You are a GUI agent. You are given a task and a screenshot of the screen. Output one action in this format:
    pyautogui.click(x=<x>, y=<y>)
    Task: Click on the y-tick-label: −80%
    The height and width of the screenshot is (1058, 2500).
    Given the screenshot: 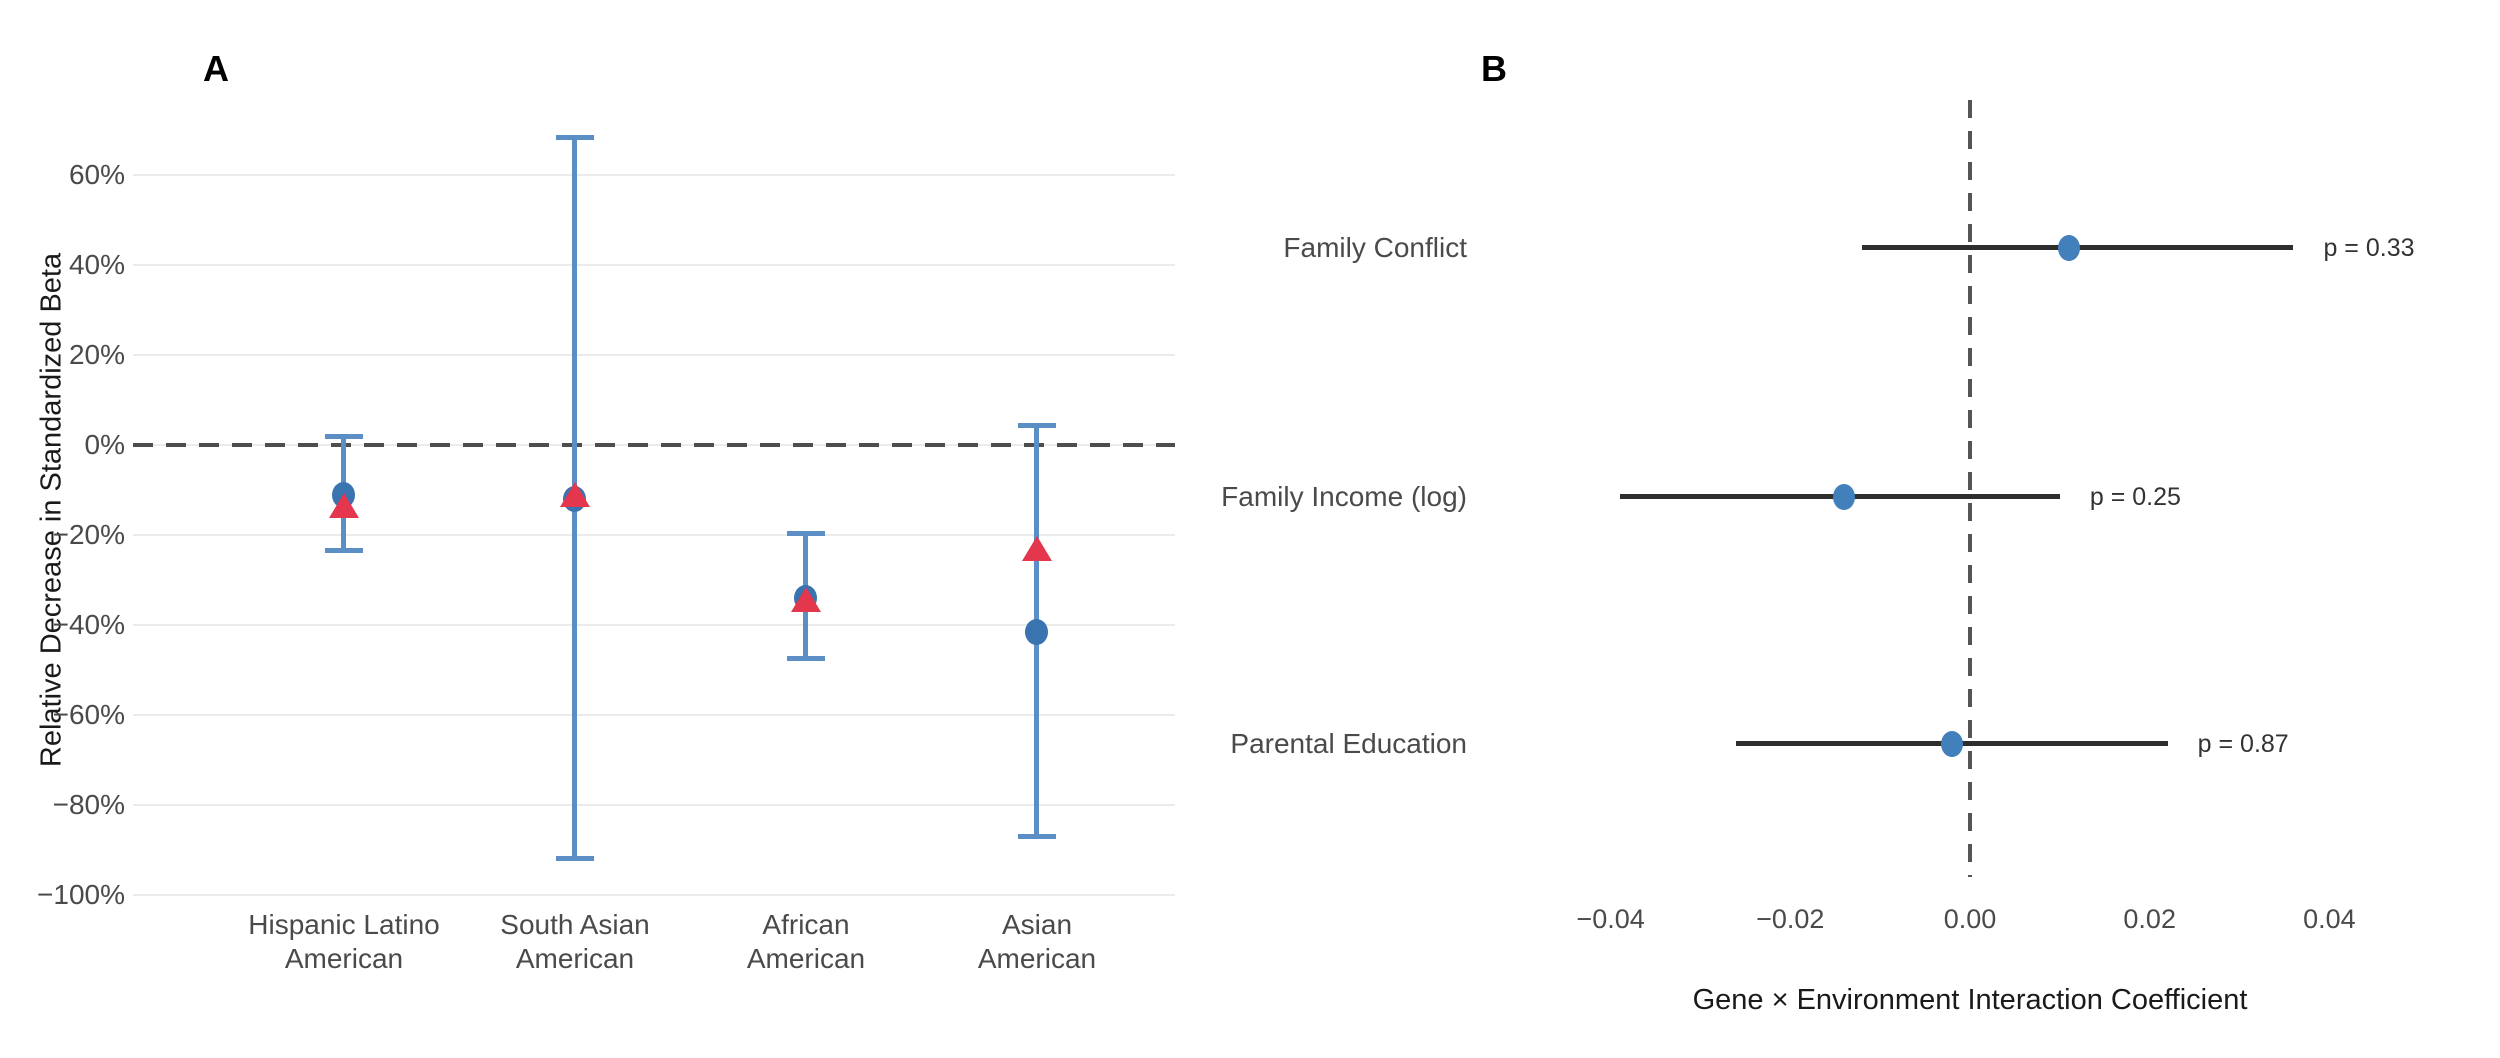 What is the action you would take?
    pyautogui.click(x=88, y=804)
    